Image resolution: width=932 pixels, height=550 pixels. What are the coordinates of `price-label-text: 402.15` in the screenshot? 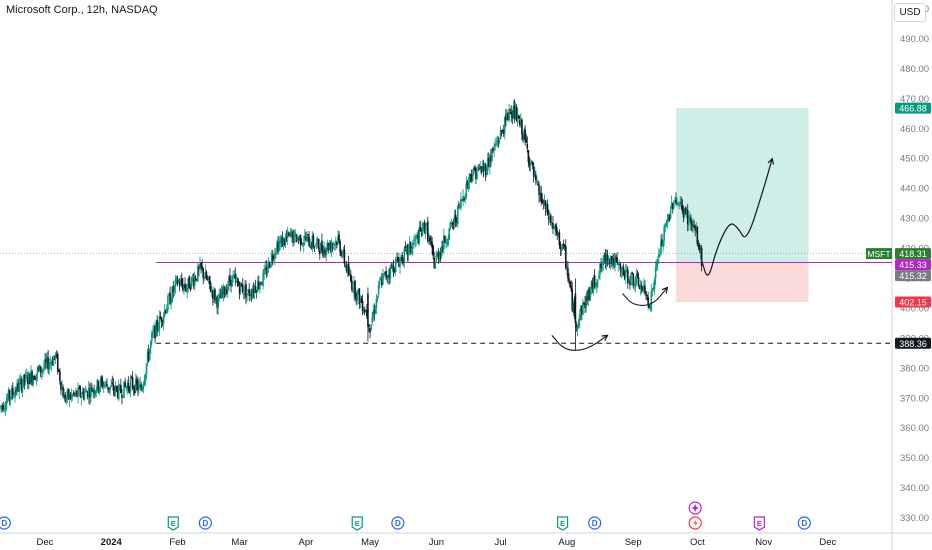 It's located at (913, 302).